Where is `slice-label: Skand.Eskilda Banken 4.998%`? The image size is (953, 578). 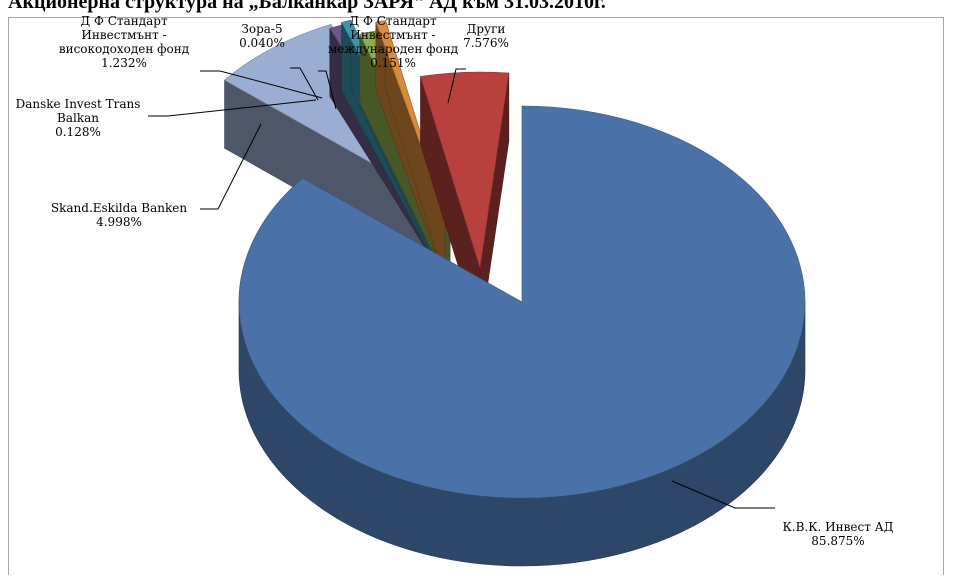
slice-label: Skand.Eskilda Banken 4.998% is located at coordinates (119, 215).